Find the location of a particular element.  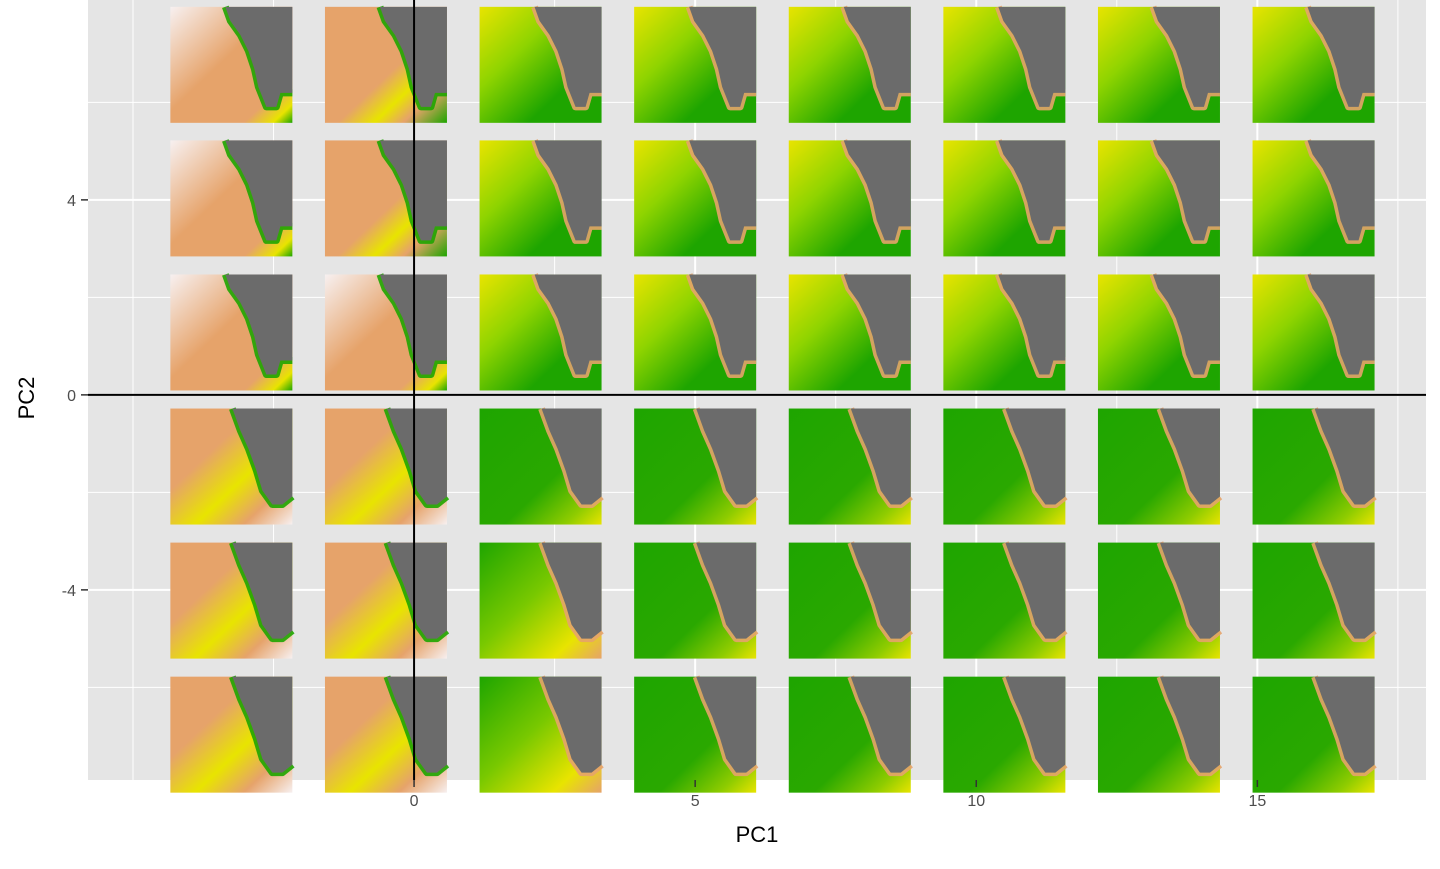

x-axis-title: PC1 is located at coordinates (757, 834).